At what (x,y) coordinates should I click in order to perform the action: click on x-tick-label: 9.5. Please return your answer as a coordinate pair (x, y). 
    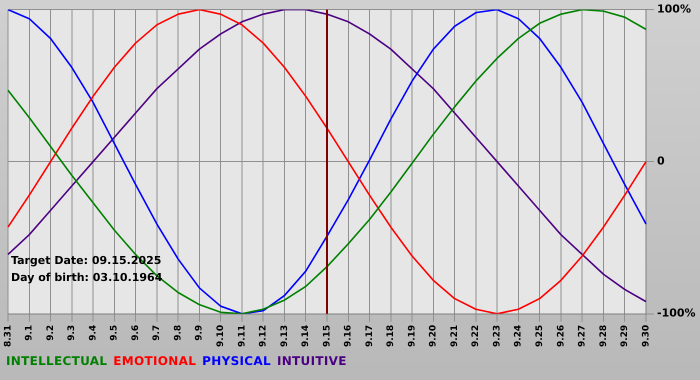
    Looking at the image, I should click on (115, 332).